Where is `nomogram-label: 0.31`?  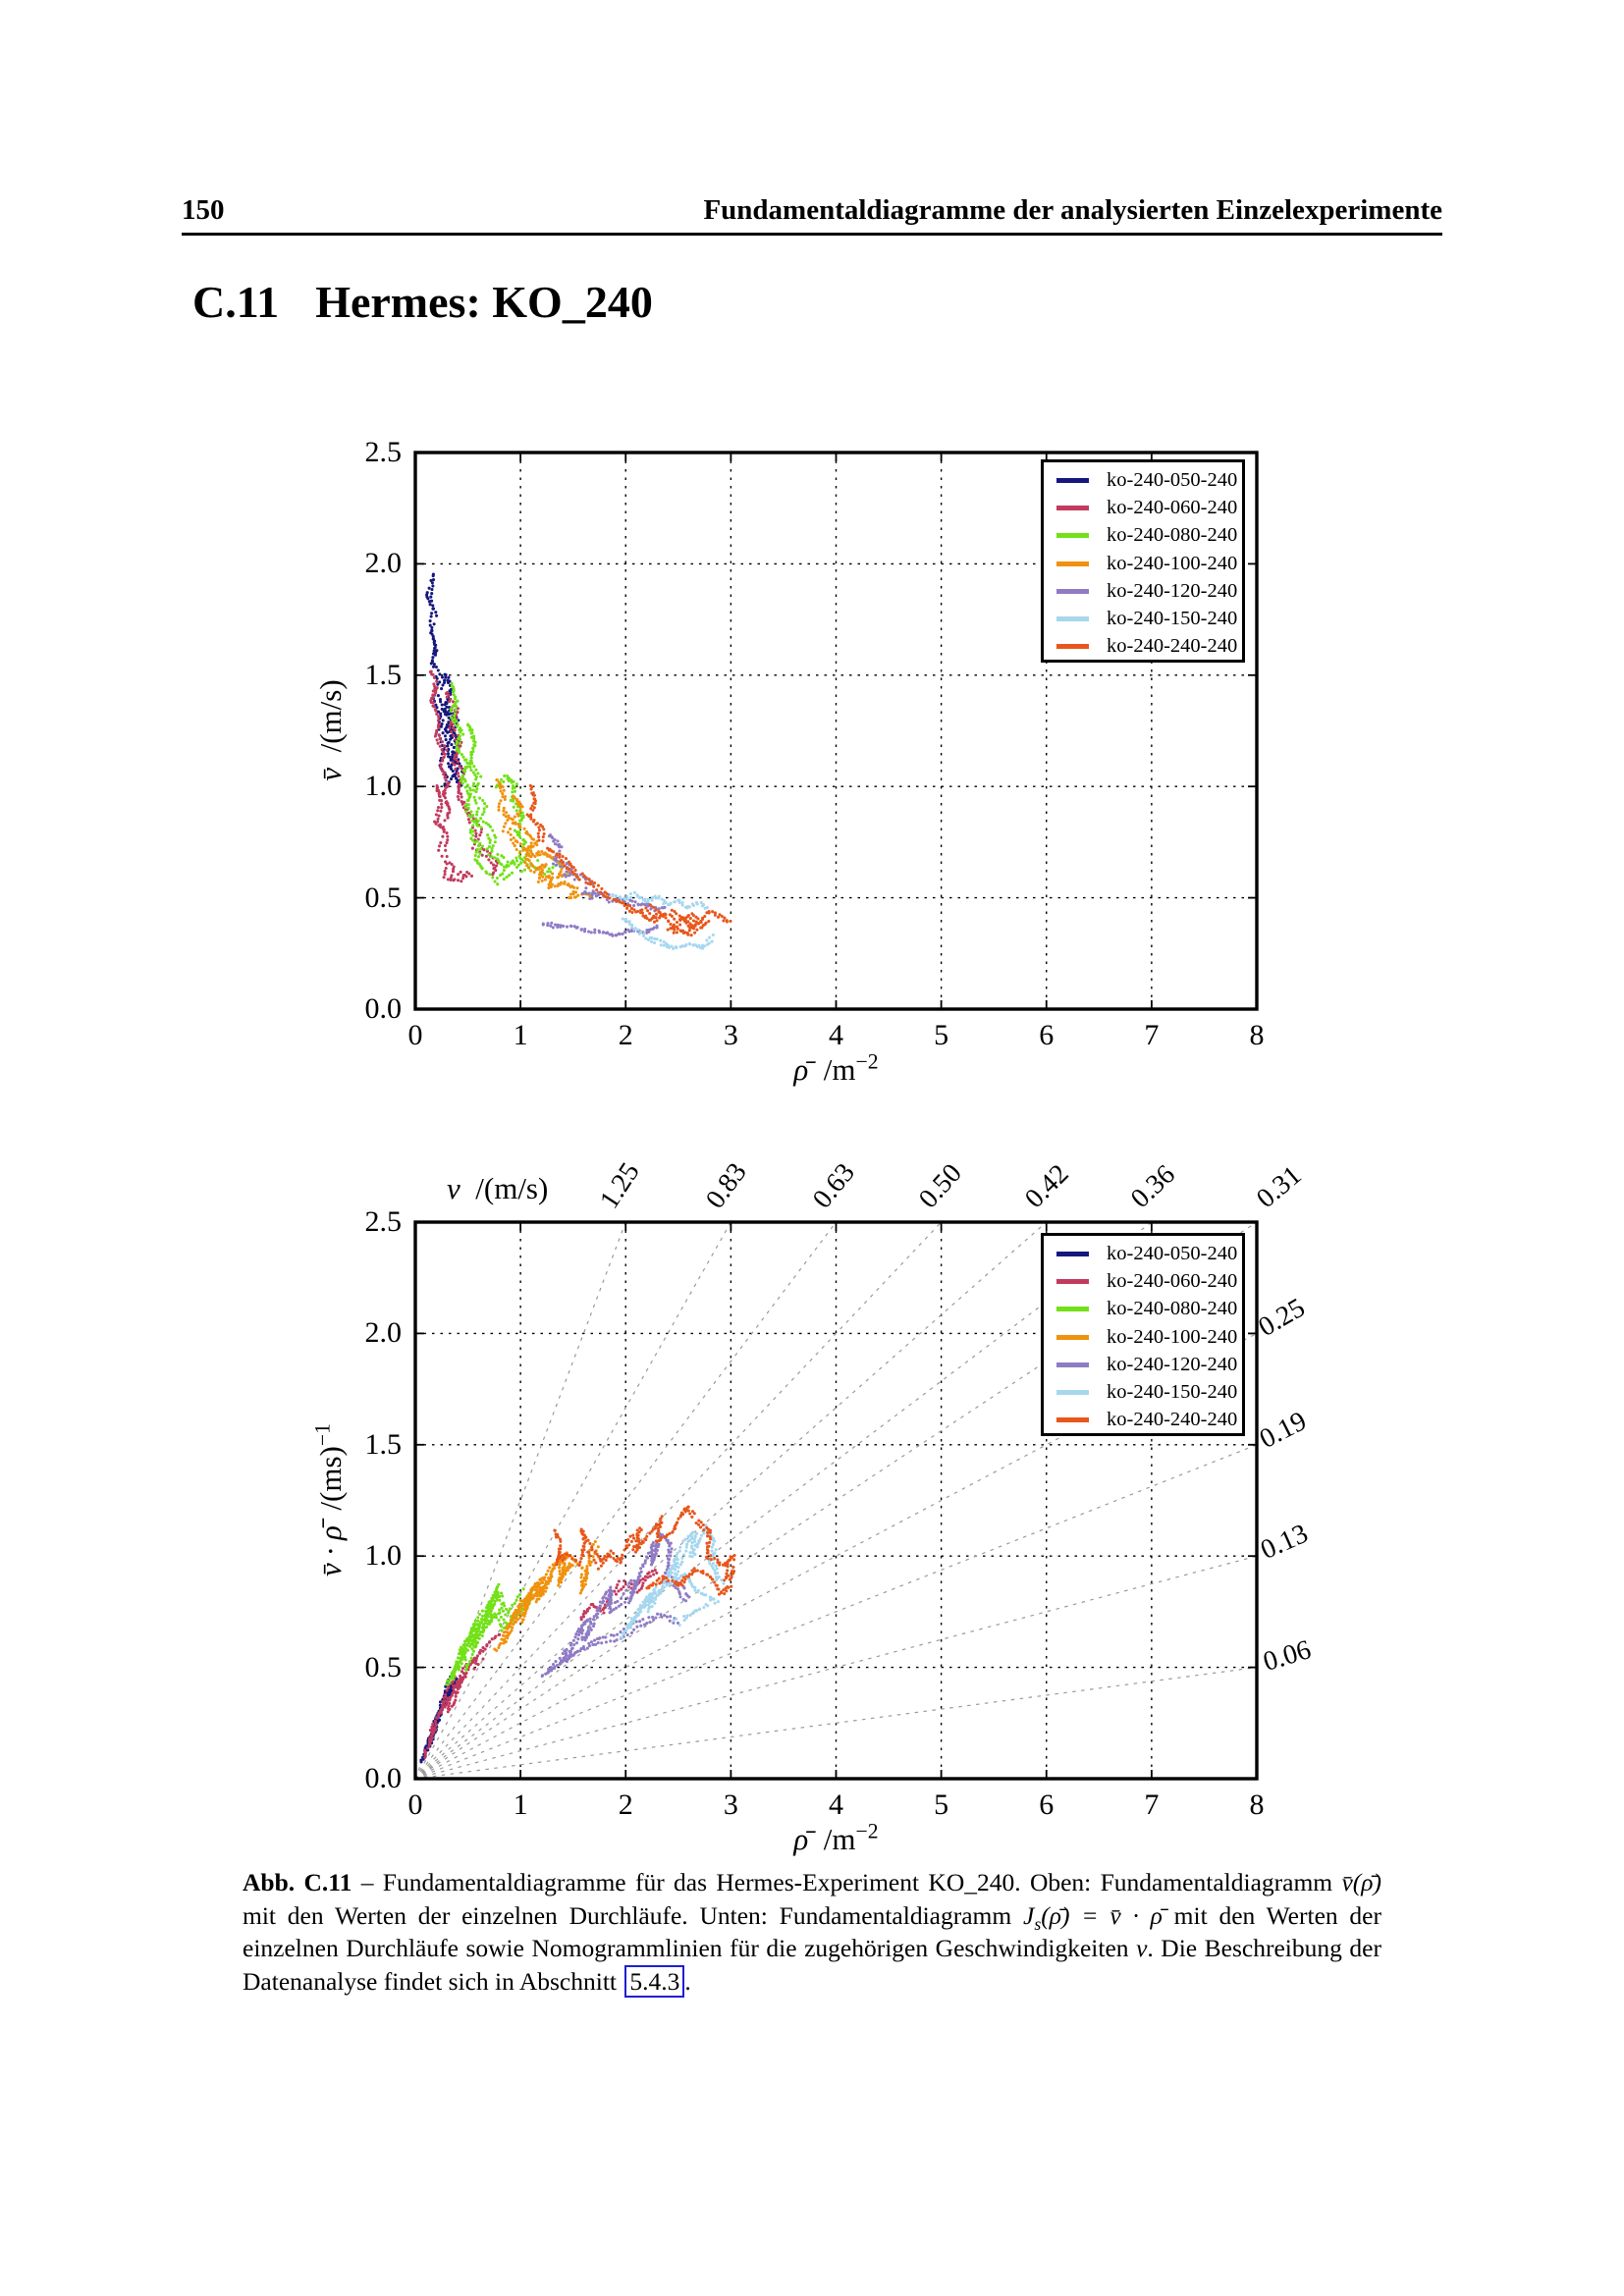
nomogram-label: 0.31 is located at coordinates (1279, 1186).